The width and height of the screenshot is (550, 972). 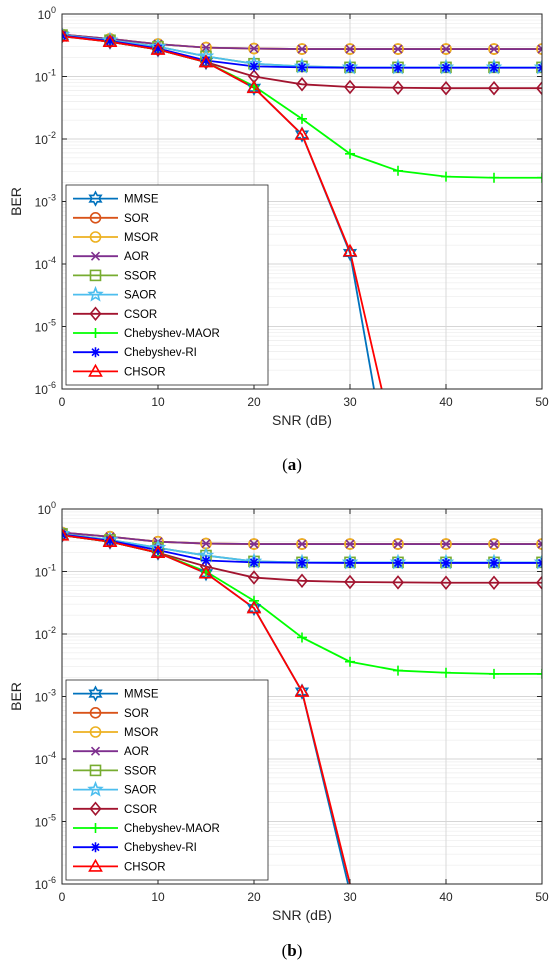 I want to click on legend-marker-chebyshev-maor, so click(x=95, y=333).